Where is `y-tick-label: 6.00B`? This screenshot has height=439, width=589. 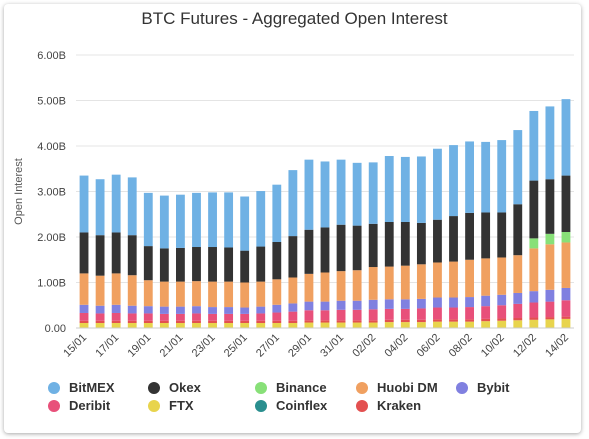 y-tick-label: 6.00B is located at coordinates (51, 56).